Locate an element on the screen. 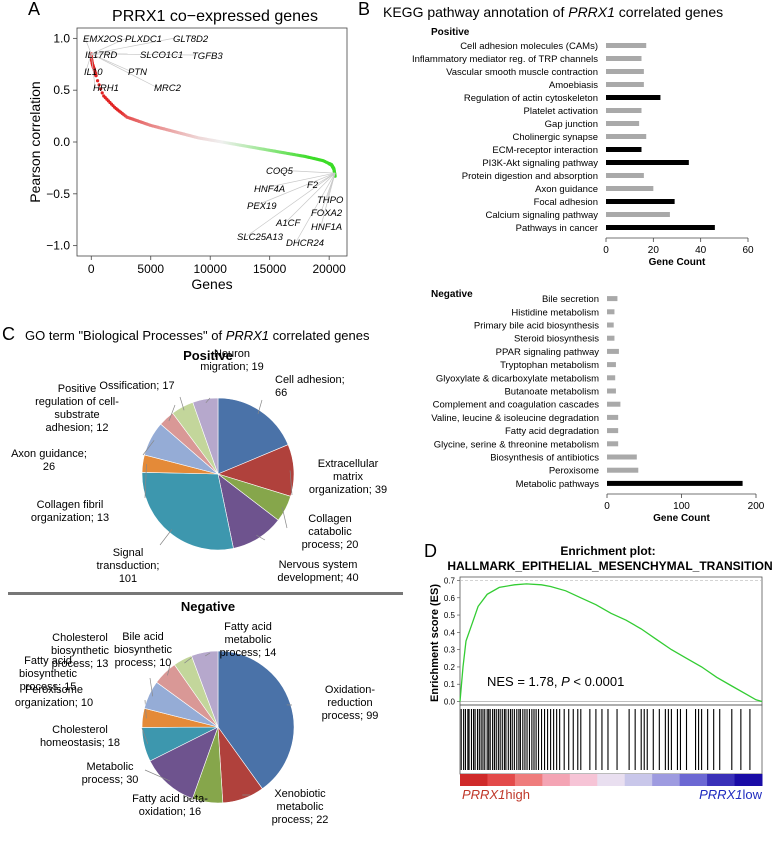 The width and height of the screenshot is (778, 857). panel-a-y-axis: −1.0 −0.5 0.0 0.5 1.0 is located at coordinates (61, 142).